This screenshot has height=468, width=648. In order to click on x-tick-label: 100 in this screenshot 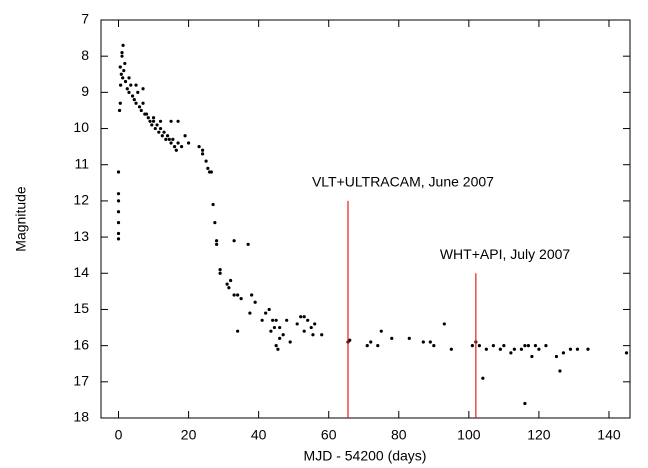, I will do `click(469, 435)`.